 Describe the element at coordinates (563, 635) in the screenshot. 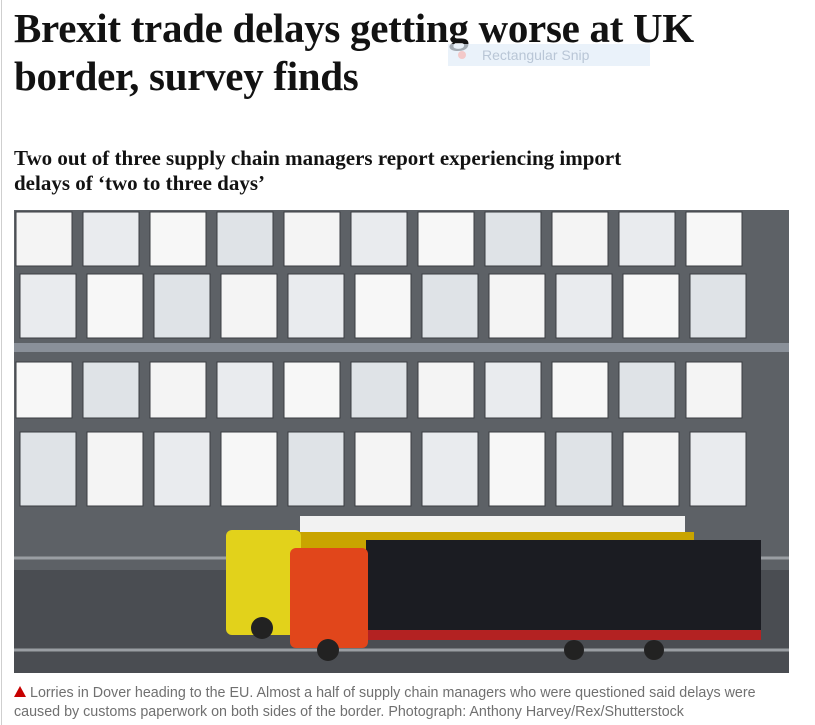

I see `trailer-stripe` at that location.